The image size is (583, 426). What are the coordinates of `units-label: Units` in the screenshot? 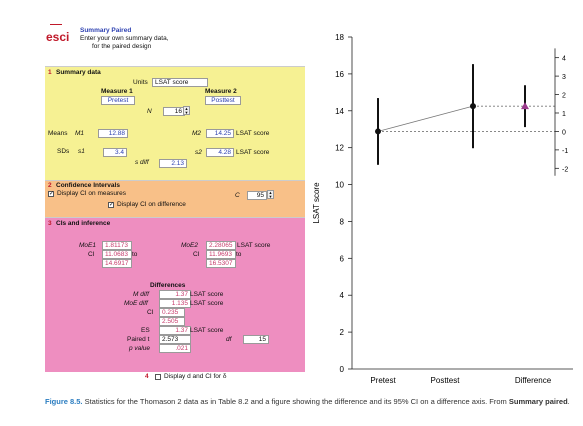 It's located at (140, 82).